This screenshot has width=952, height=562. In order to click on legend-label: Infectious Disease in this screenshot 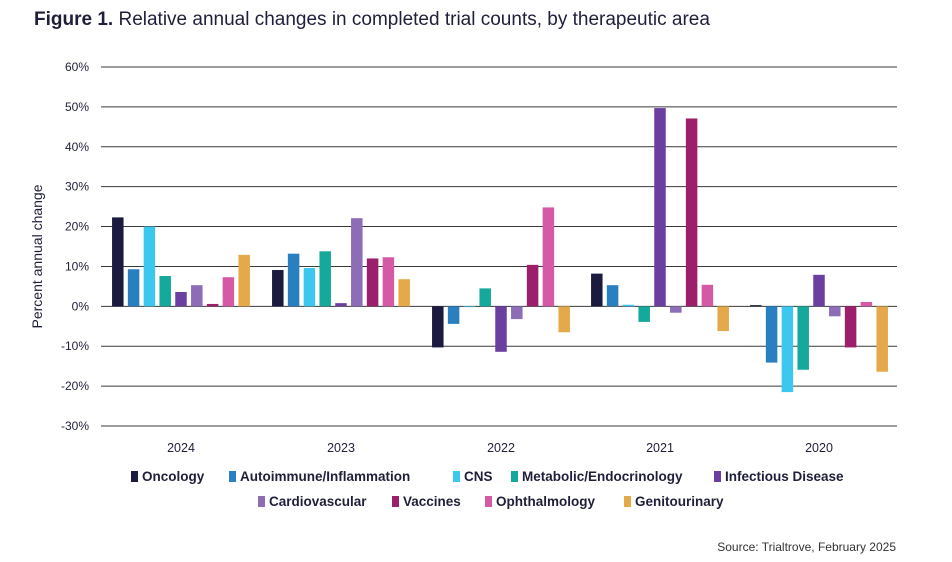, I will do `click(784, 476)`.